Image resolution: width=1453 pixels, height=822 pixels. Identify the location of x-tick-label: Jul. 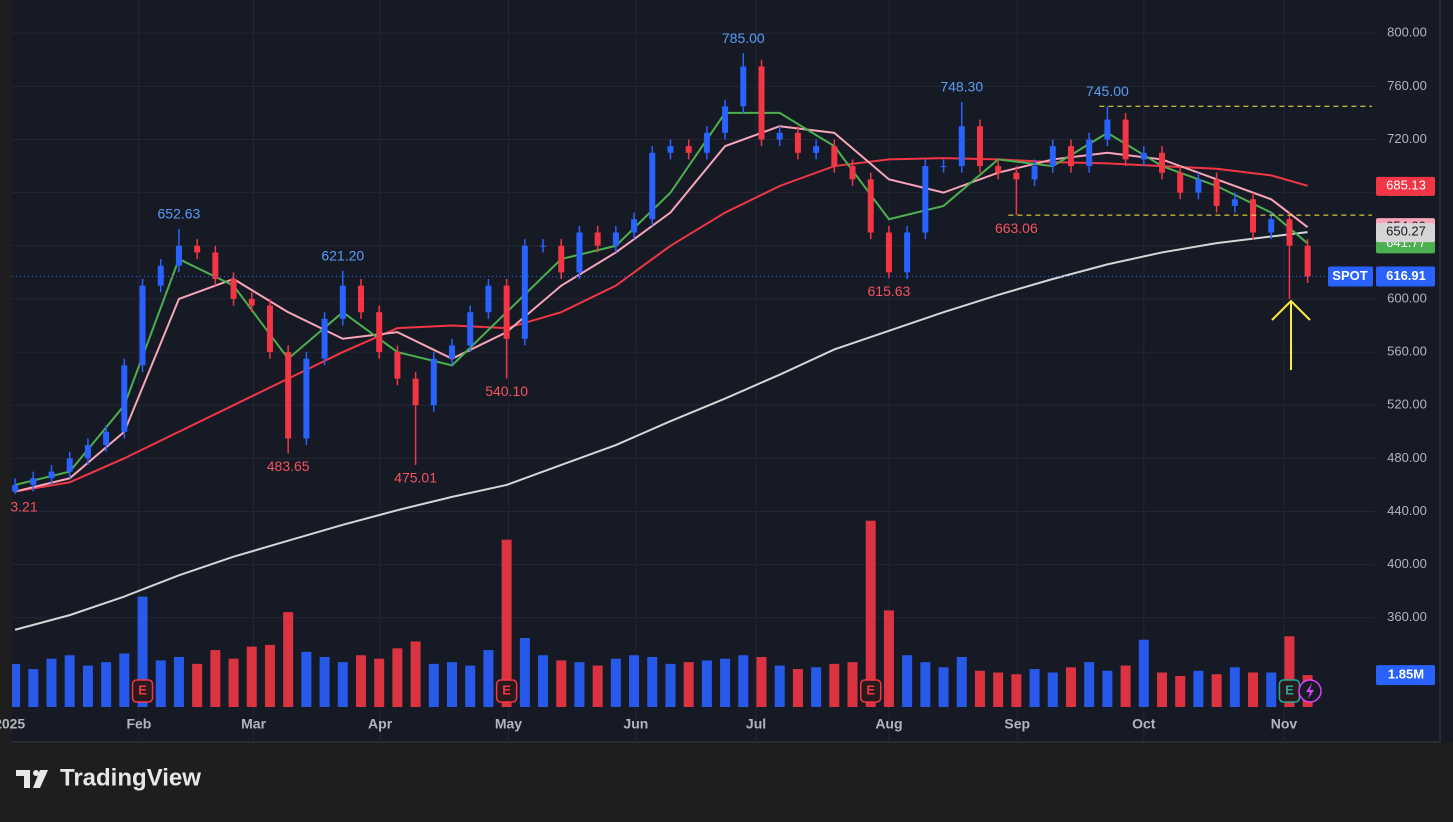
(756, 724).